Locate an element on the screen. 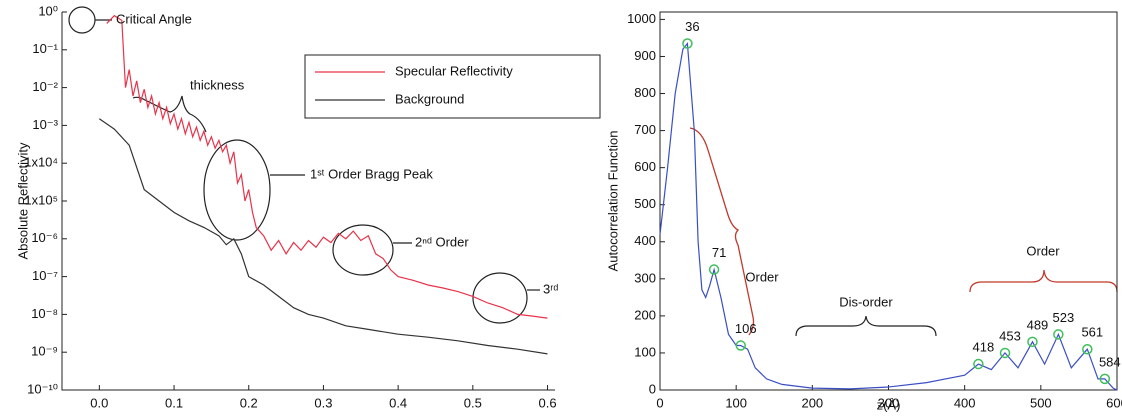 This screenshot has height=416, width=1122. y-tick-label: 300 is located at coordinates (645, 277).